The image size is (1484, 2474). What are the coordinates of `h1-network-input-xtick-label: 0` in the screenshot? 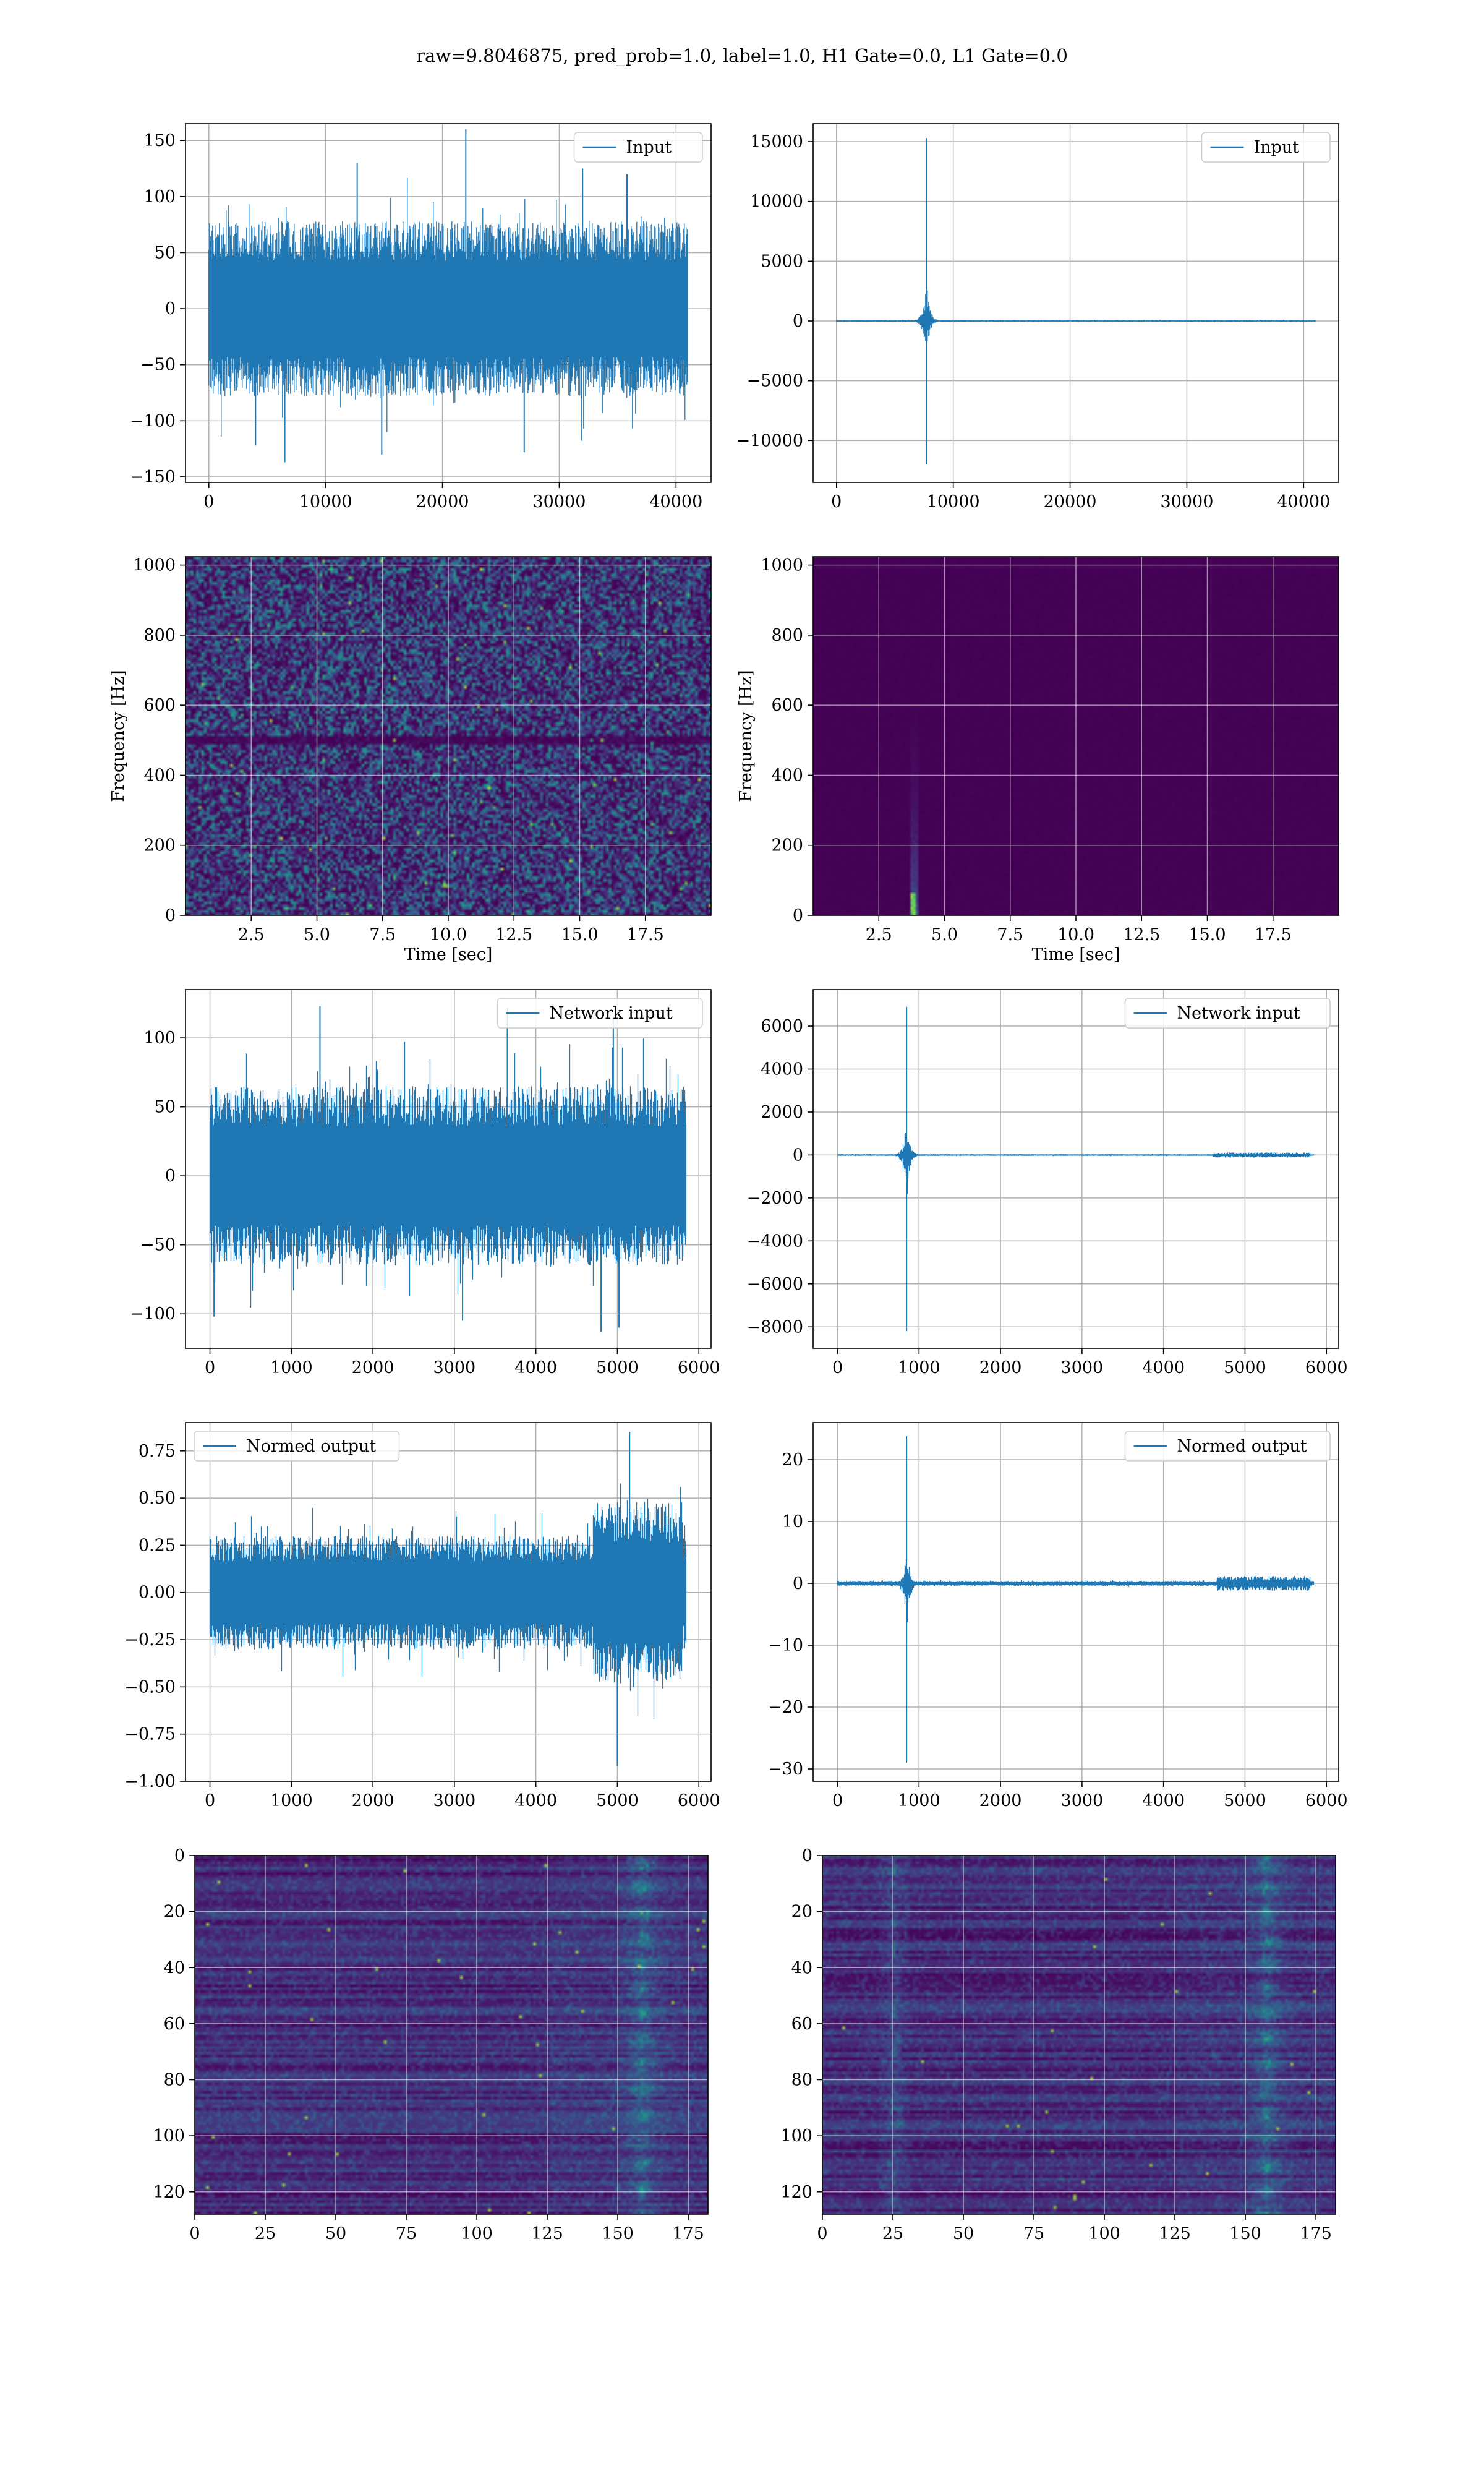 It's located at (210, 1367).